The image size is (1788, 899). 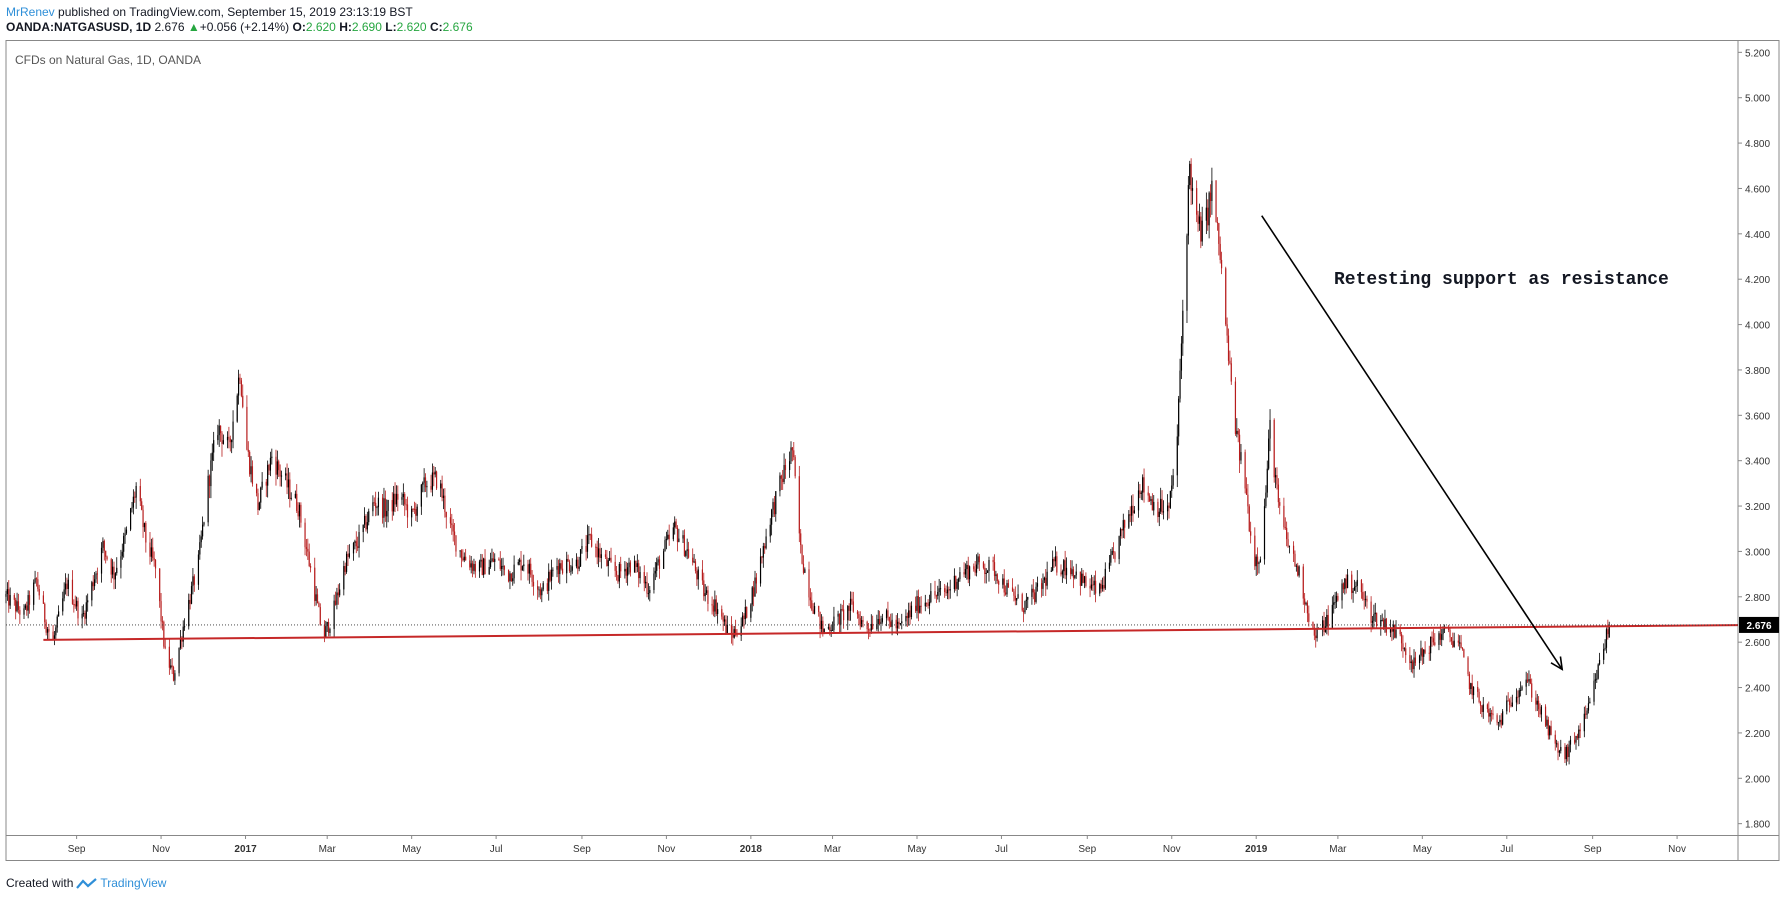 I want to click on x-tick-label: Nov, so click(x=1677, y=849).